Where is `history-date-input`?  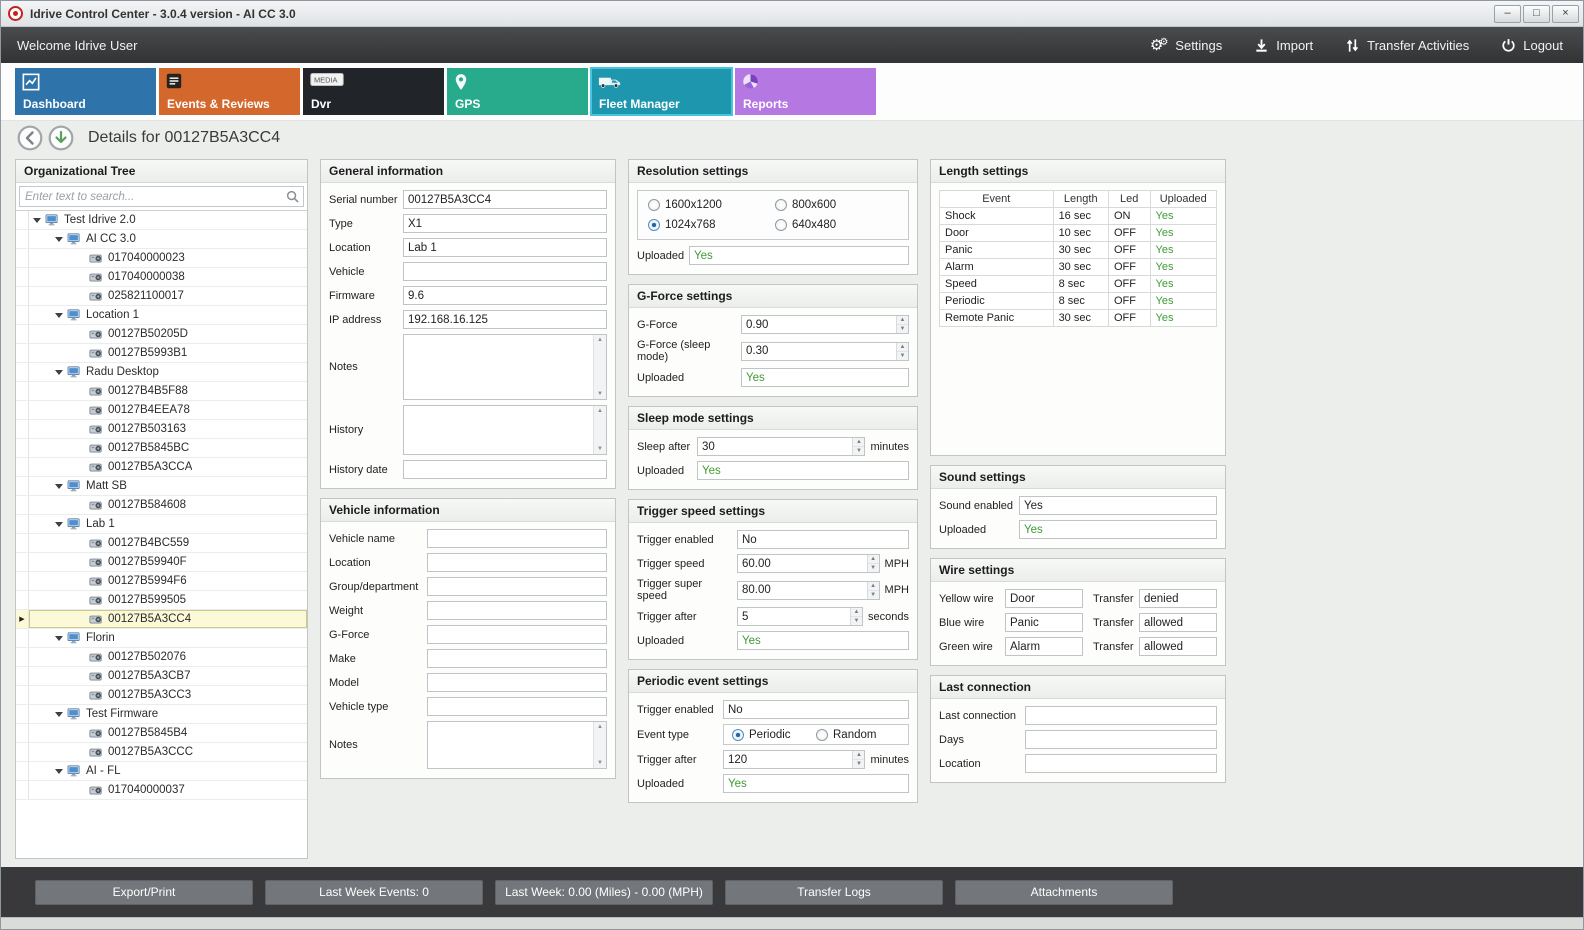 history-date-input is located at coordinates (505, 469).